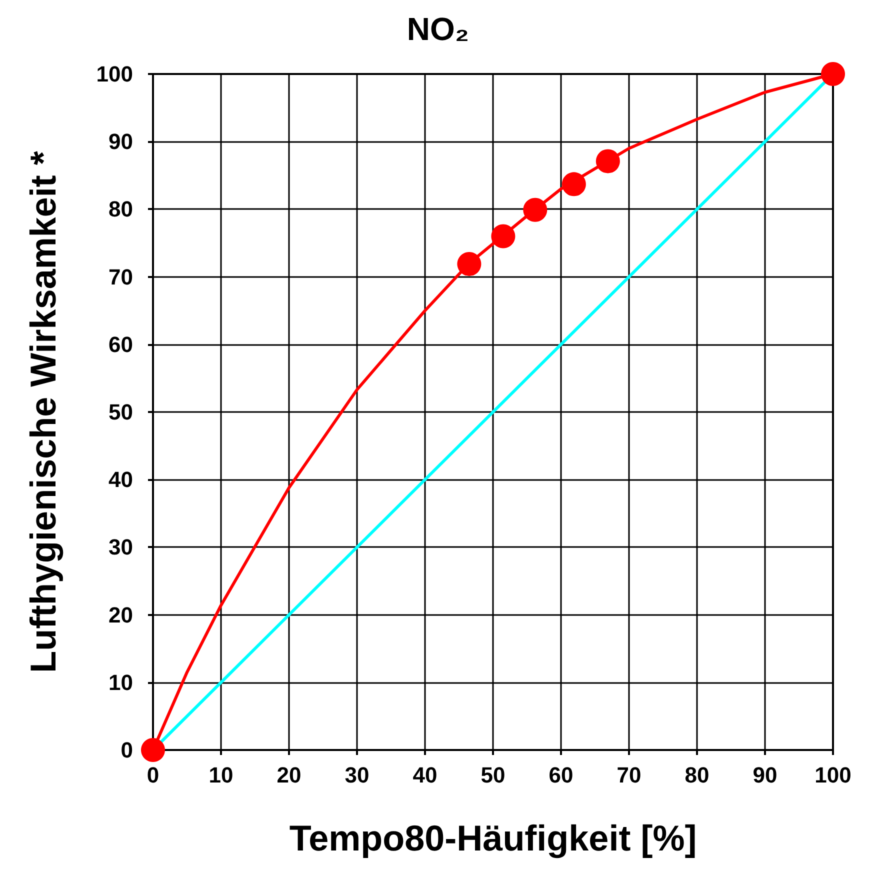 This screenshot has width=876, height=884. Describe the element at coordinates (833, 775) in the screenshot. I see `x-tick-label: 100` at that location.